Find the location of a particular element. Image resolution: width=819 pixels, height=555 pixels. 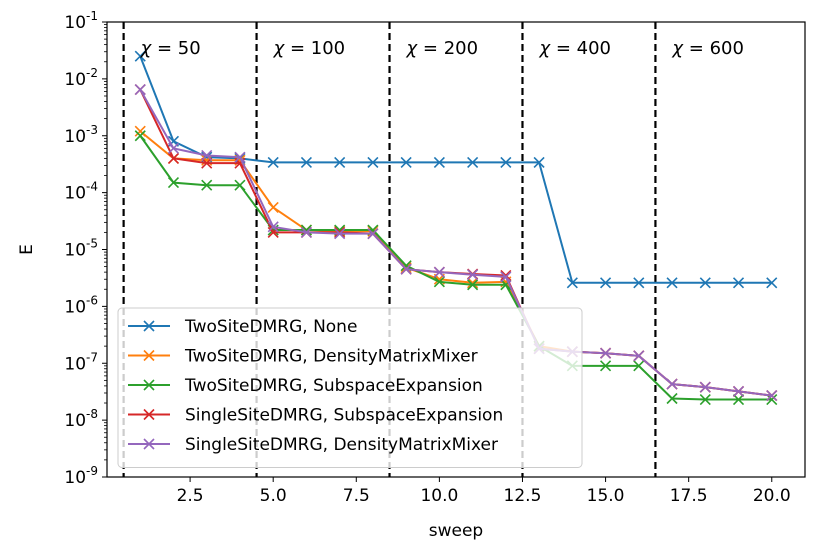

legend-item: TwoSiteDMRG, SubspaceExpansion is located at coordinates (305, 386).